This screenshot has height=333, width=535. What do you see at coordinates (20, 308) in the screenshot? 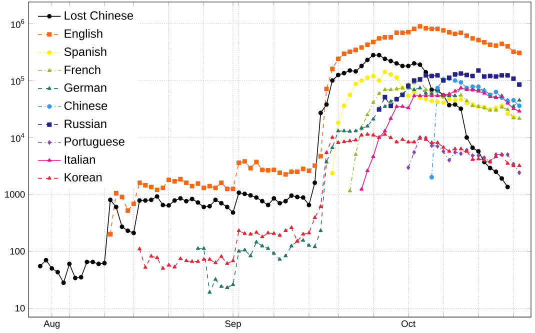
I see `y-tick-label: 10` at bounding box center [20, 308].